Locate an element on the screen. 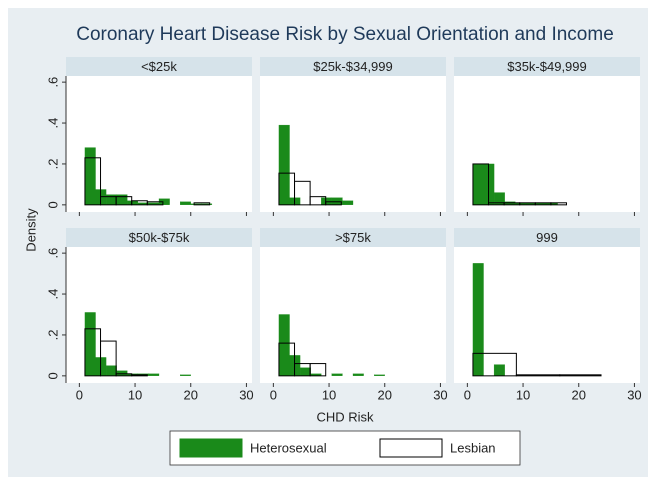 The width and height of the screenshot is (656, 485). panel-title: $35k-$49,999 is located at coordinates (547, 66).